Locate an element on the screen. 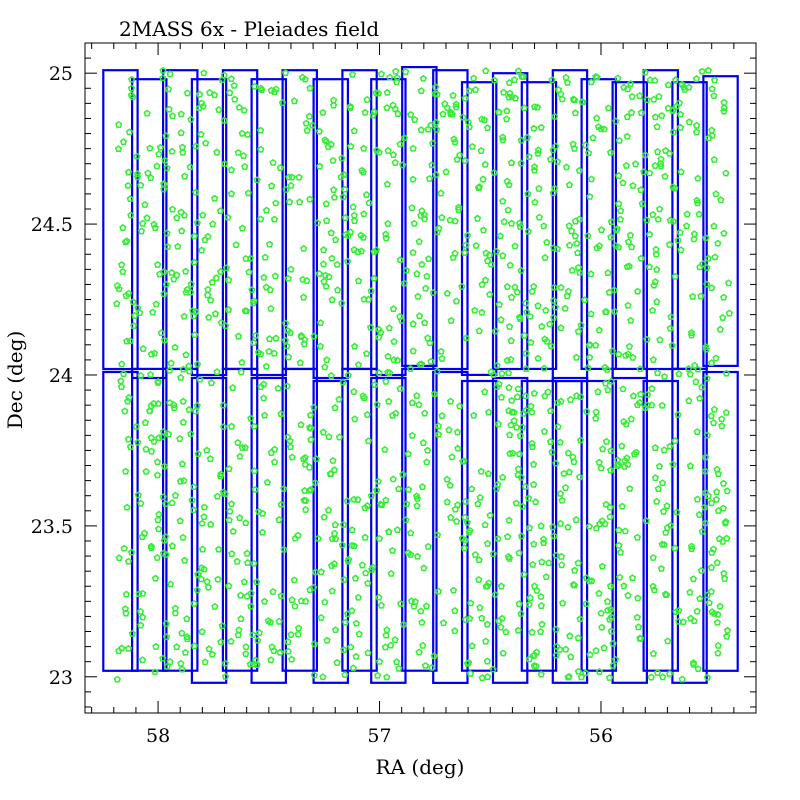 This screenshot has height=800, width=800. x-axis-label: RA (deg) is located at coordinates (420, 767).